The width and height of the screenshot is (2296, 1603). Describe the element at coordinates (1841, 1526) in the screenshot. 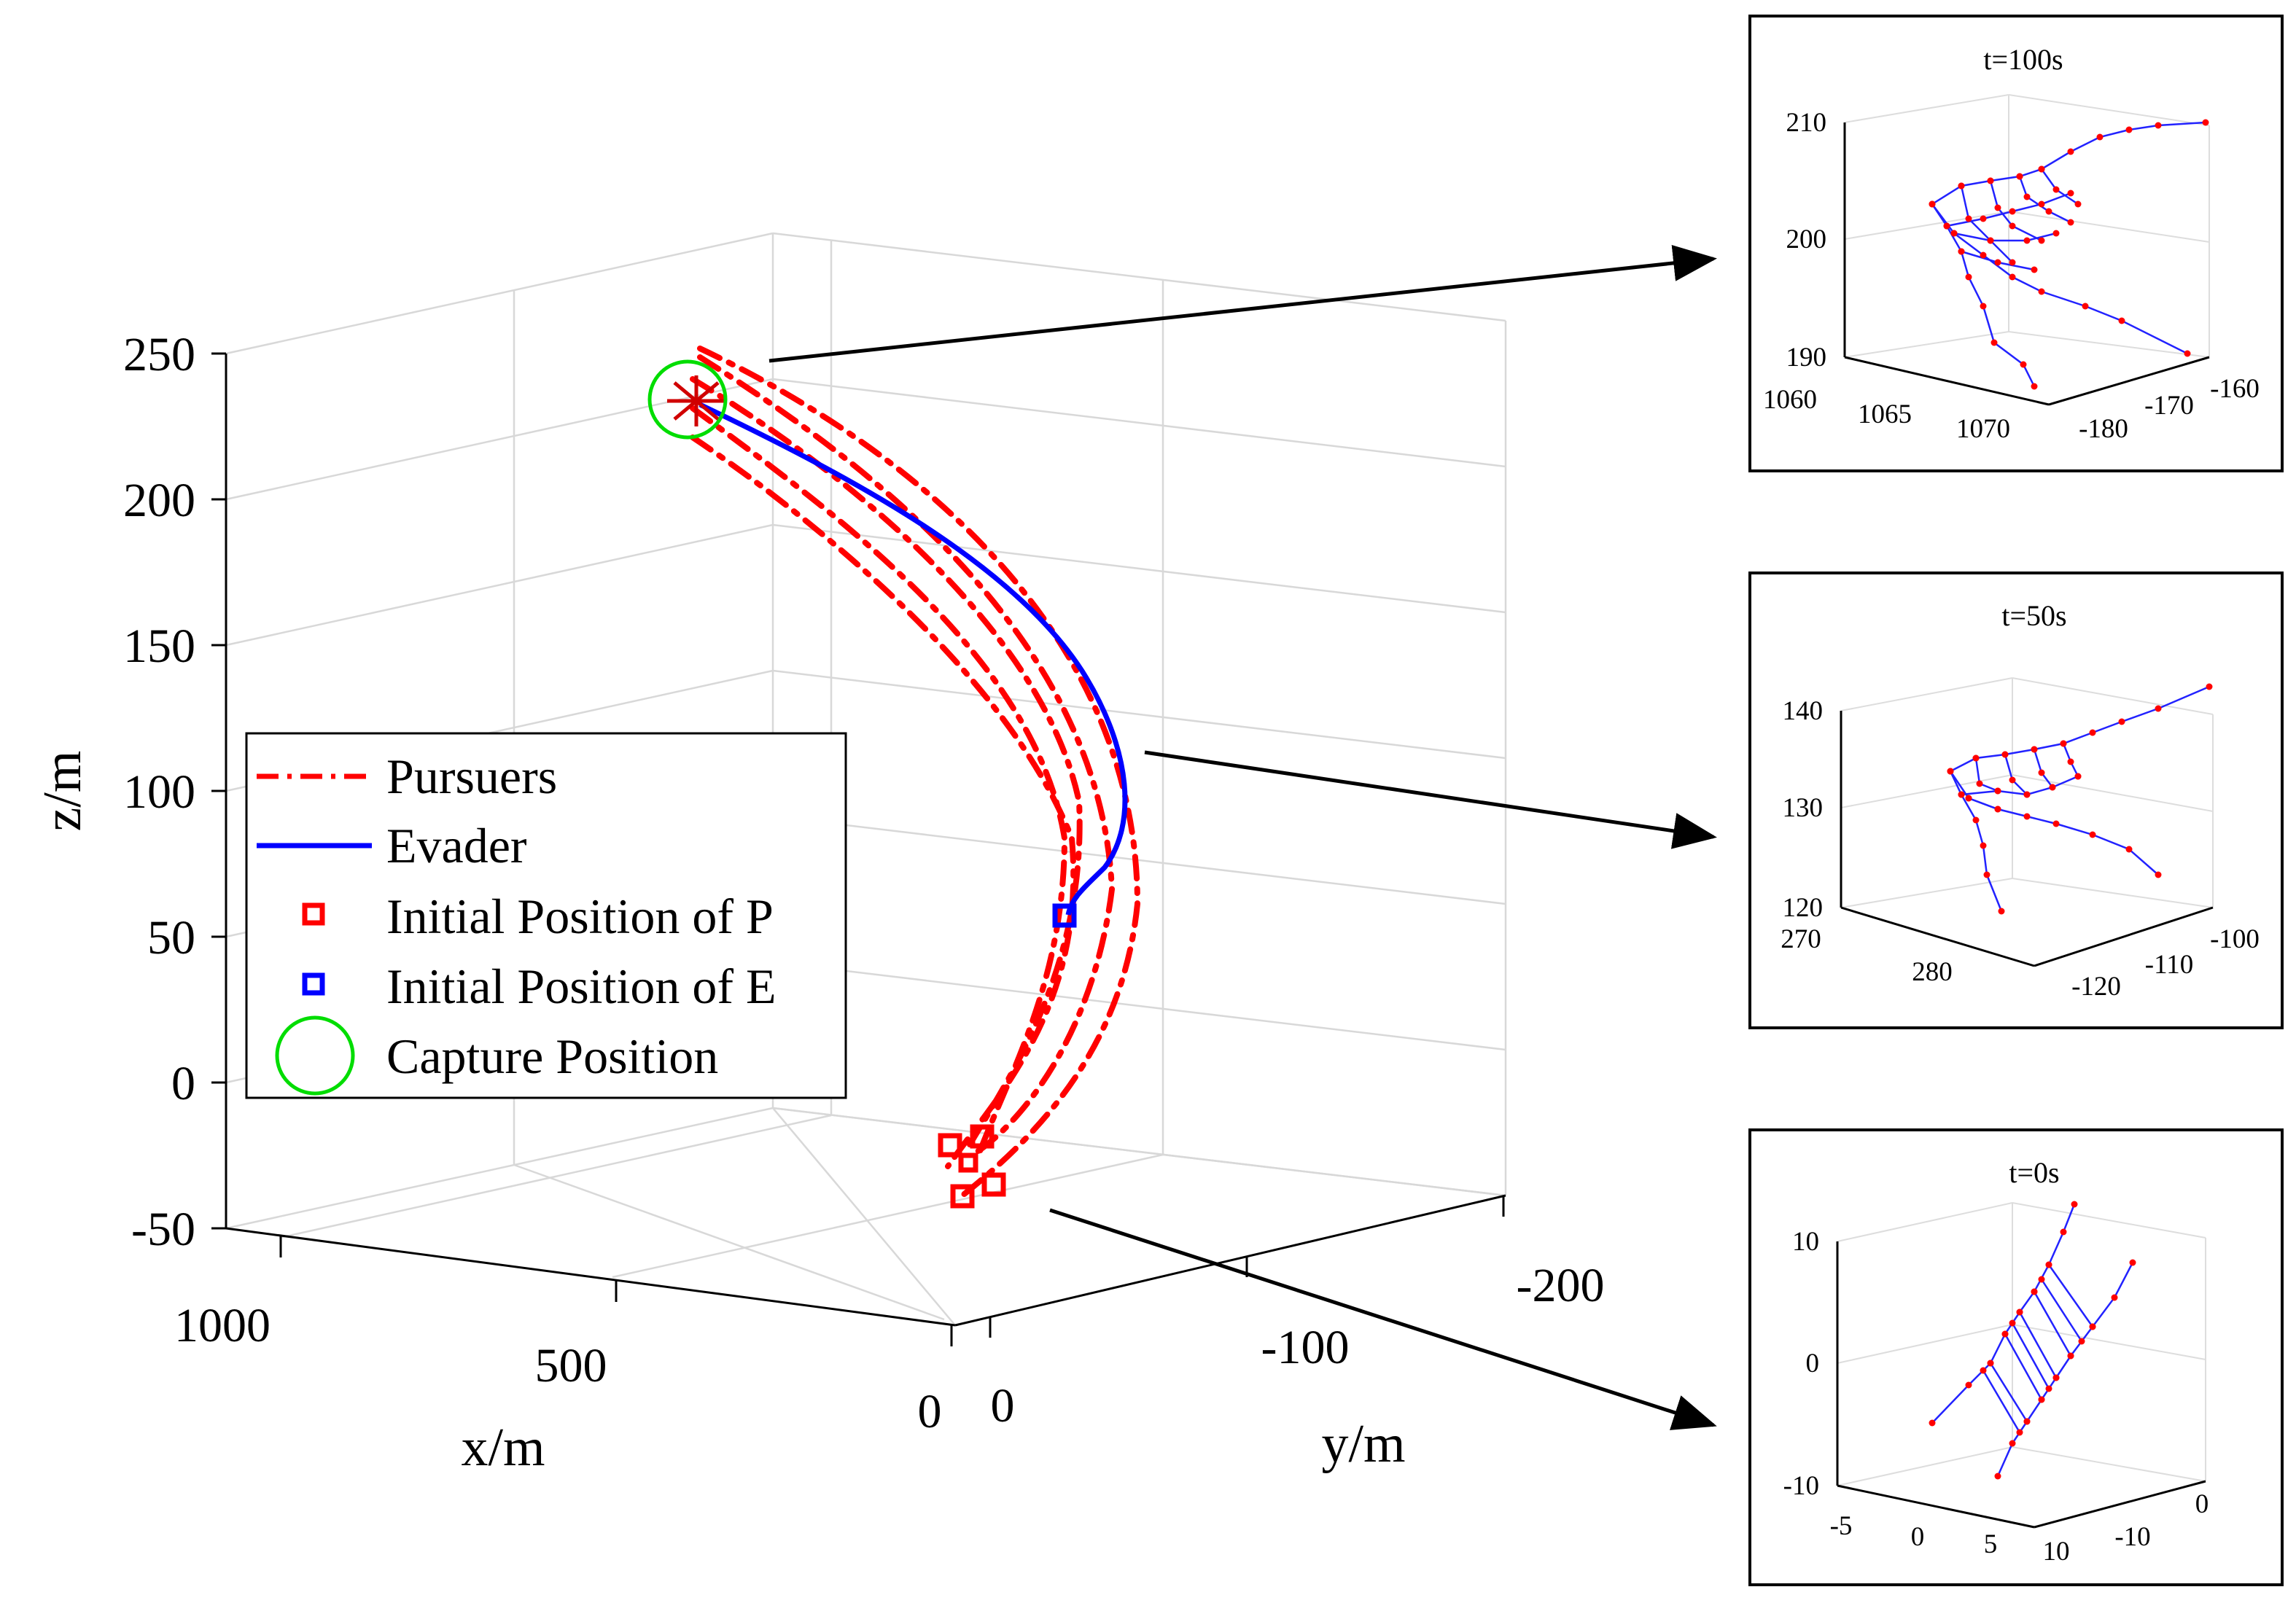

I see `inset-x-tick: -5` at that location.